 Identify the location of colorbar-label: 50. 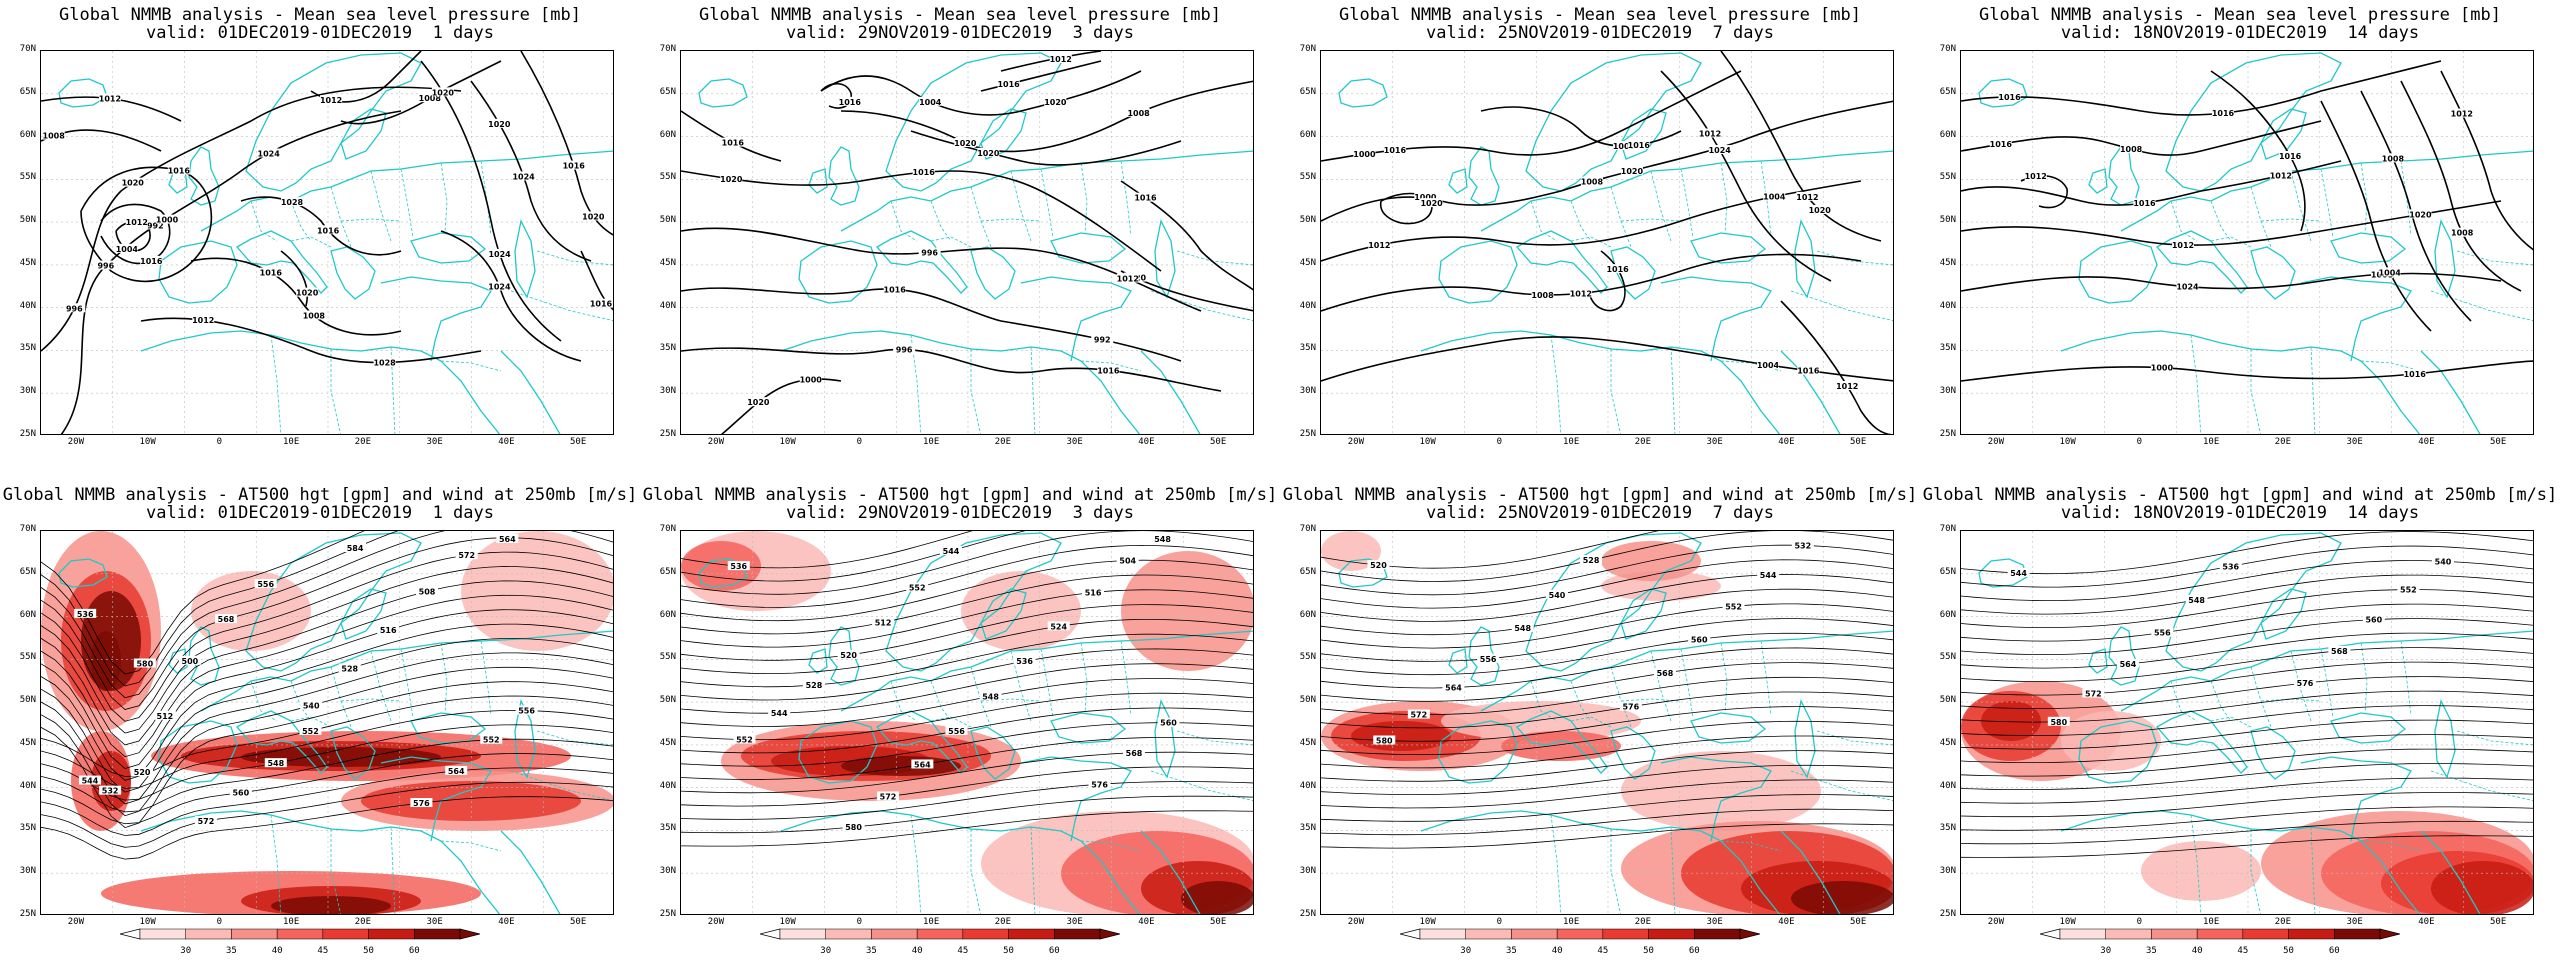
(2288, 951).